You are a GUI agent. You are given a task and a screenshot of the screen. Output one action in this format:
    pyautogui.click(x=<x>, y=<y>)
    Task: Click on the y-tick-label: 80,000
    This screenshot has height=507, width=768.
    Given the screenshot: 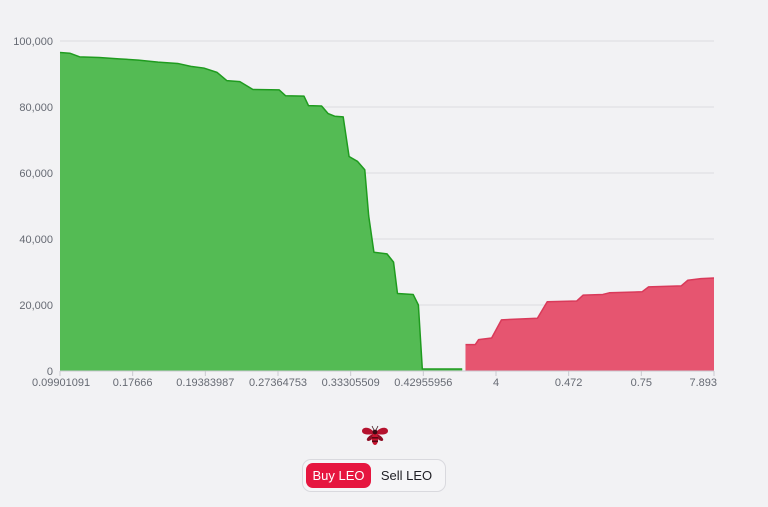 What is the action you would take?
    pyautogui.click(x=36, y=108)
    